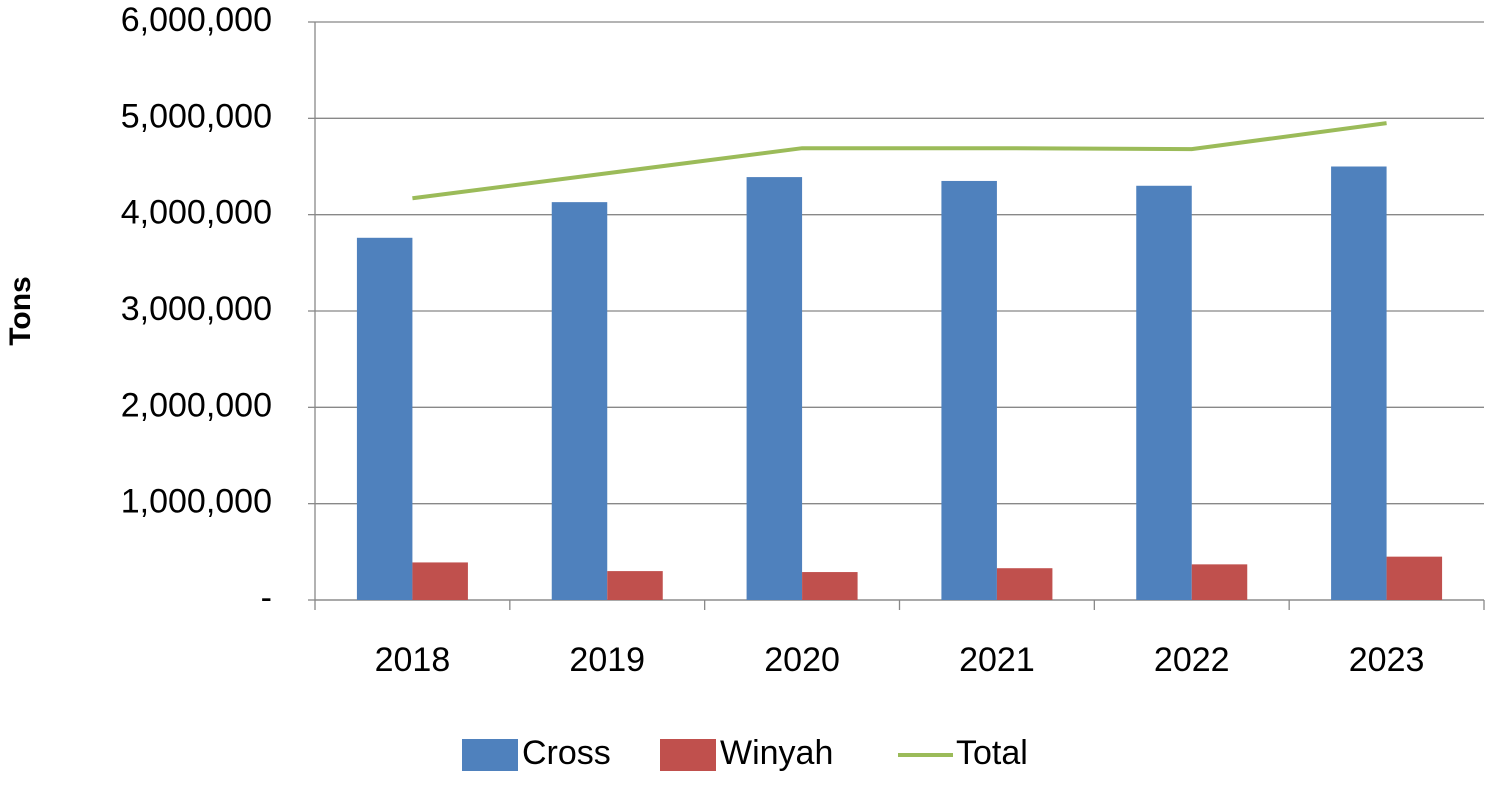 The height and width of the screenshot is (788, 1485). Describe the element at coordinates (1192, 660) in the screenshot. I see `x-tick-label: 2022` at that location.